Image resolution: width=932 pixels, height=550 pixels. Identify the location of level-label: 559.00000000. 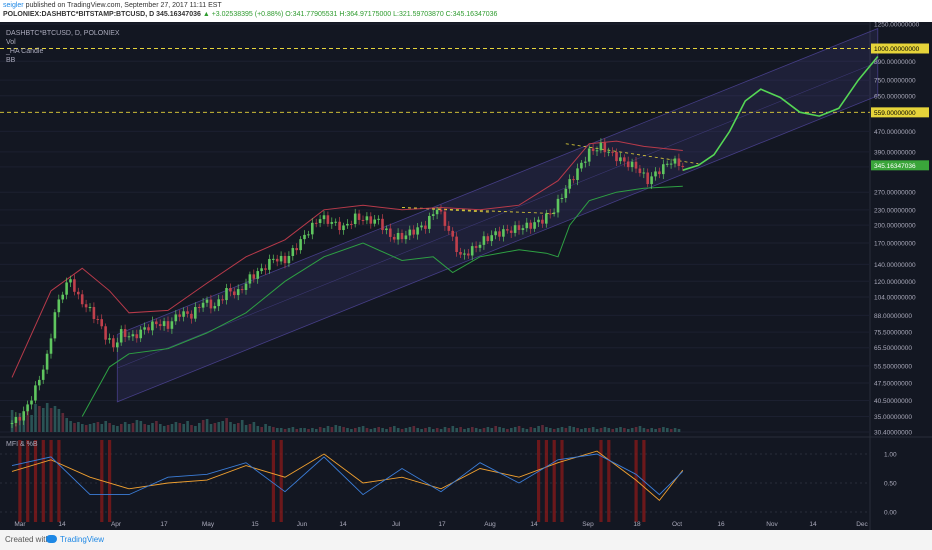
(895, 113).